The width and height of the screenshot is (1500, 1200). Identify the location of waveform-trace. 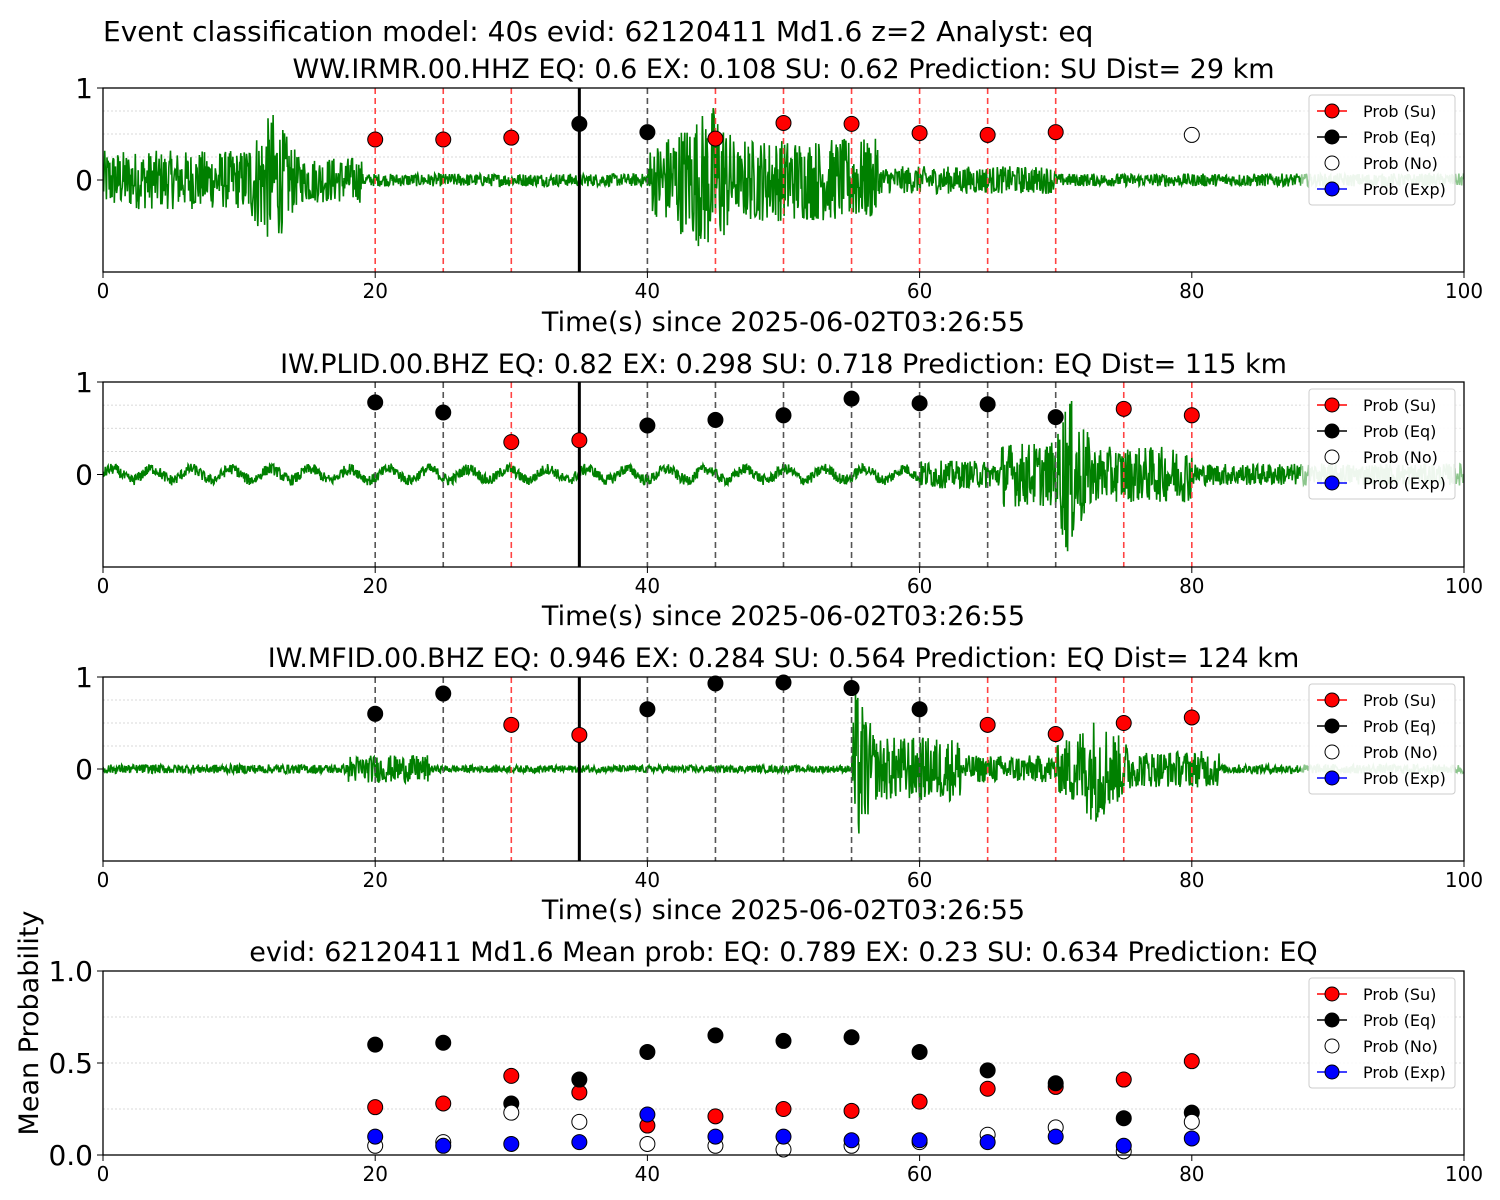
(783, 476).